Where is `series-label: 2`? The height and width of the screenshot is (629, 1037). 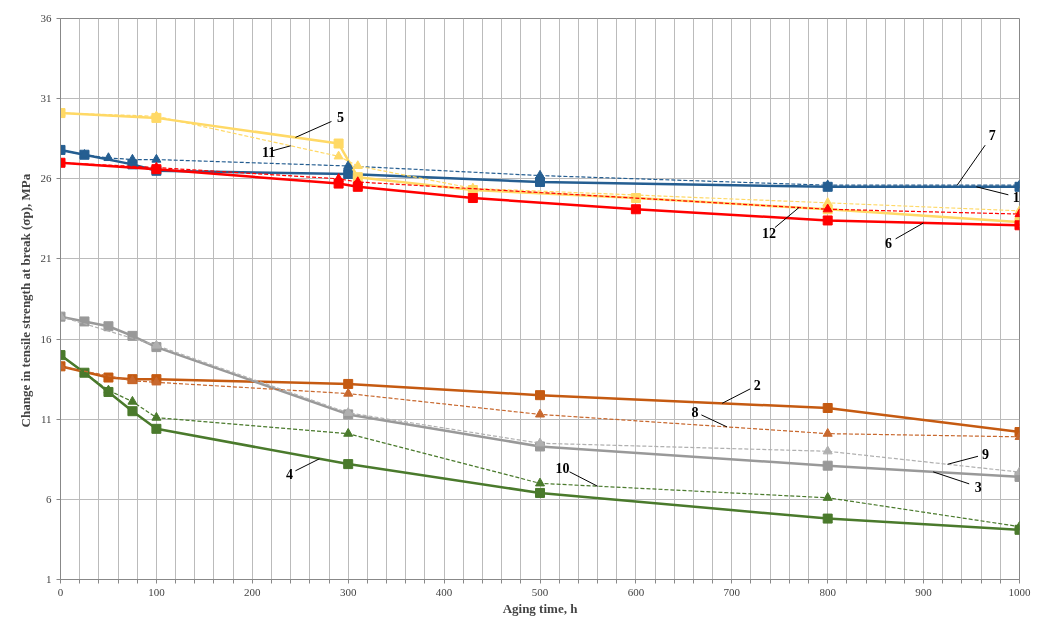
series-label: 2 is located at coordinates (757, 386).